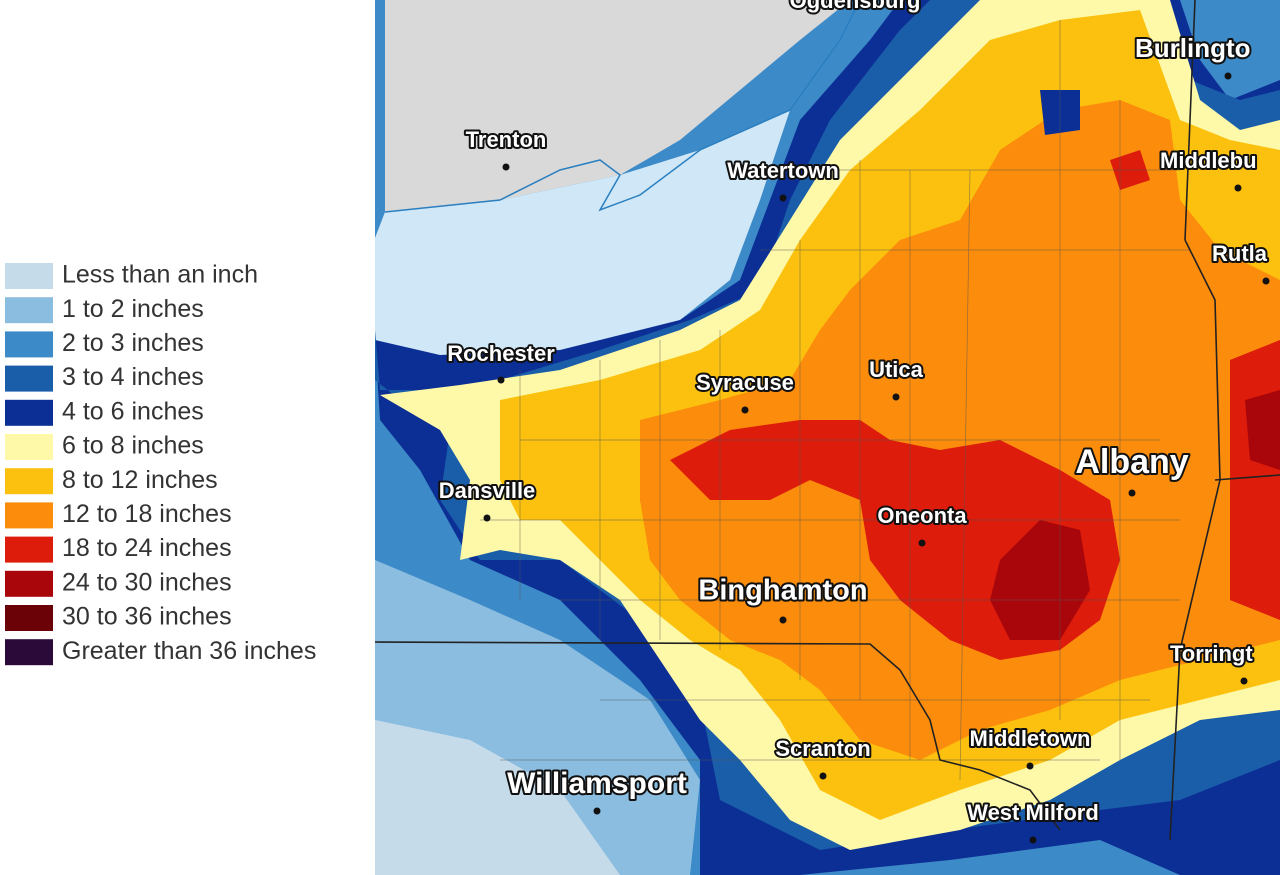 The image size is (1280, 875). I want to click on canada-land, so click(617, 106).